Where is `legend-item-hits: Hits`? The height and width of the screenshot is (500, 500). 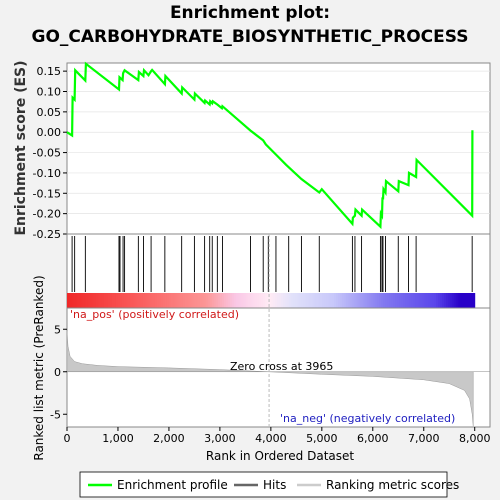
legend-item-hits: Hits is located at coordinates (274, 485).